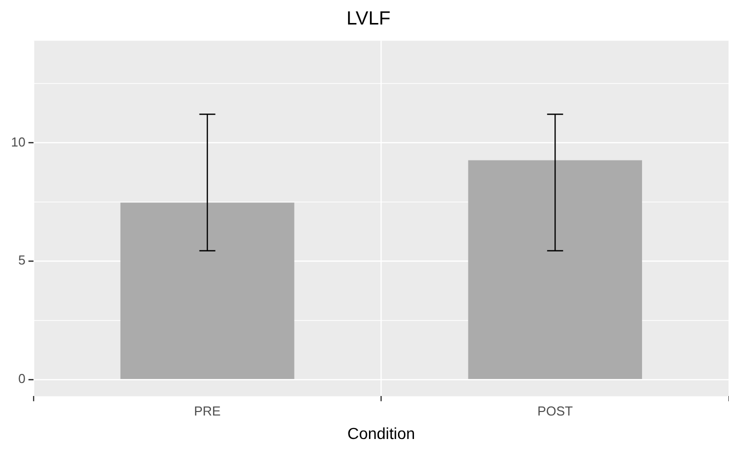 The width and height of the screenshot is (729, 450). Describe the element at coordinates (22, 260) in the screenshot. I see `y-tick-label: 5` at that location.